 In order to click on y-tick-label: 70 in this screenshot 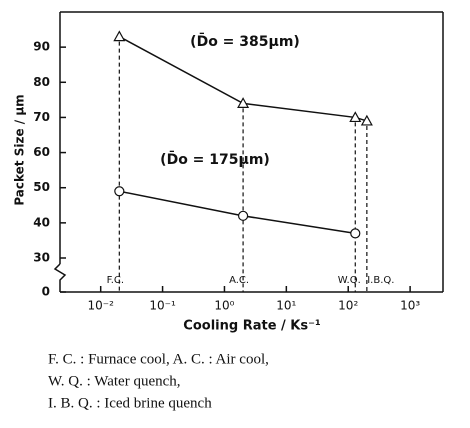, I will do `click(41, 117)`.